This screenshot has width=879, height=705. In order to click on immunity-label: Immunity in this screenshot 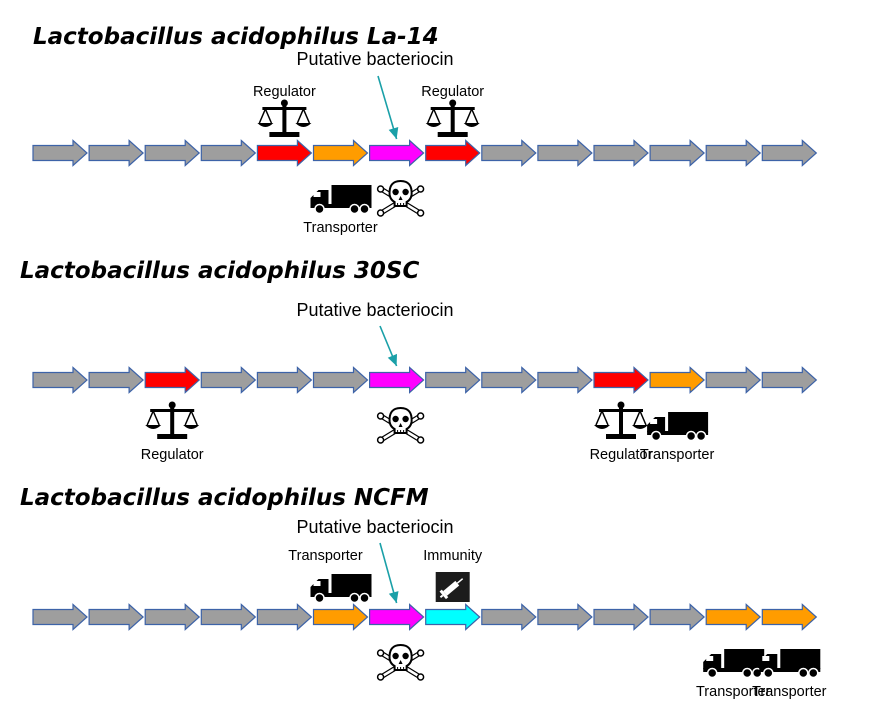, I will do `click(453, 556)`.